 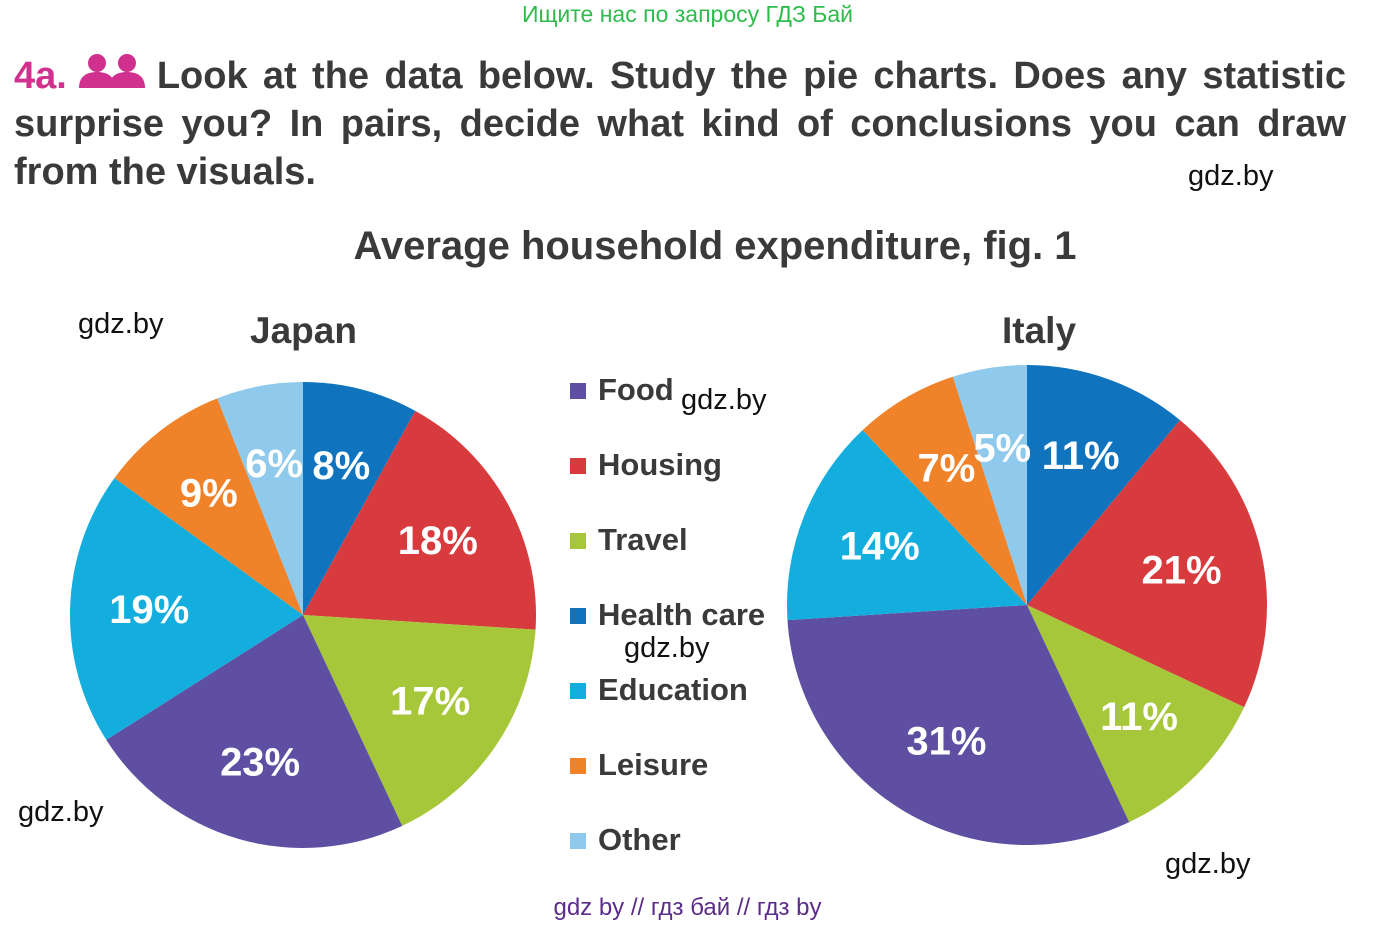 What do you see at coordinates (40, 76) in the screenshot?
I see `task-number: 4a.` at bounding box center [40, 76].